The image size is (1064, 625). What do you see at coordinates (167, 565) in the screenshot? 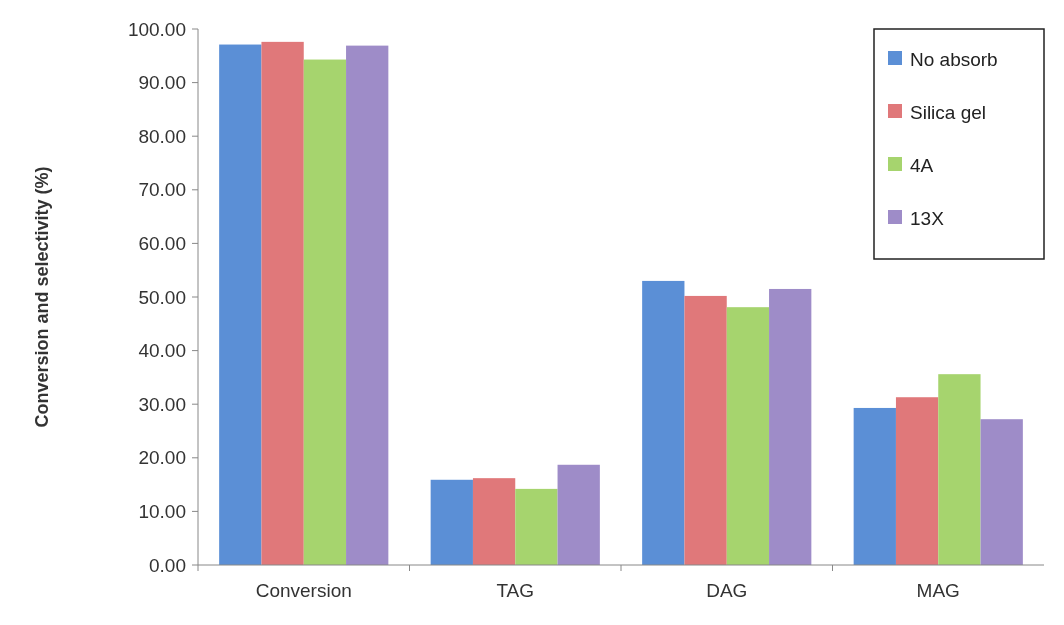
I see `y-tick-label: 0.00` at bounding box center [167, 565].